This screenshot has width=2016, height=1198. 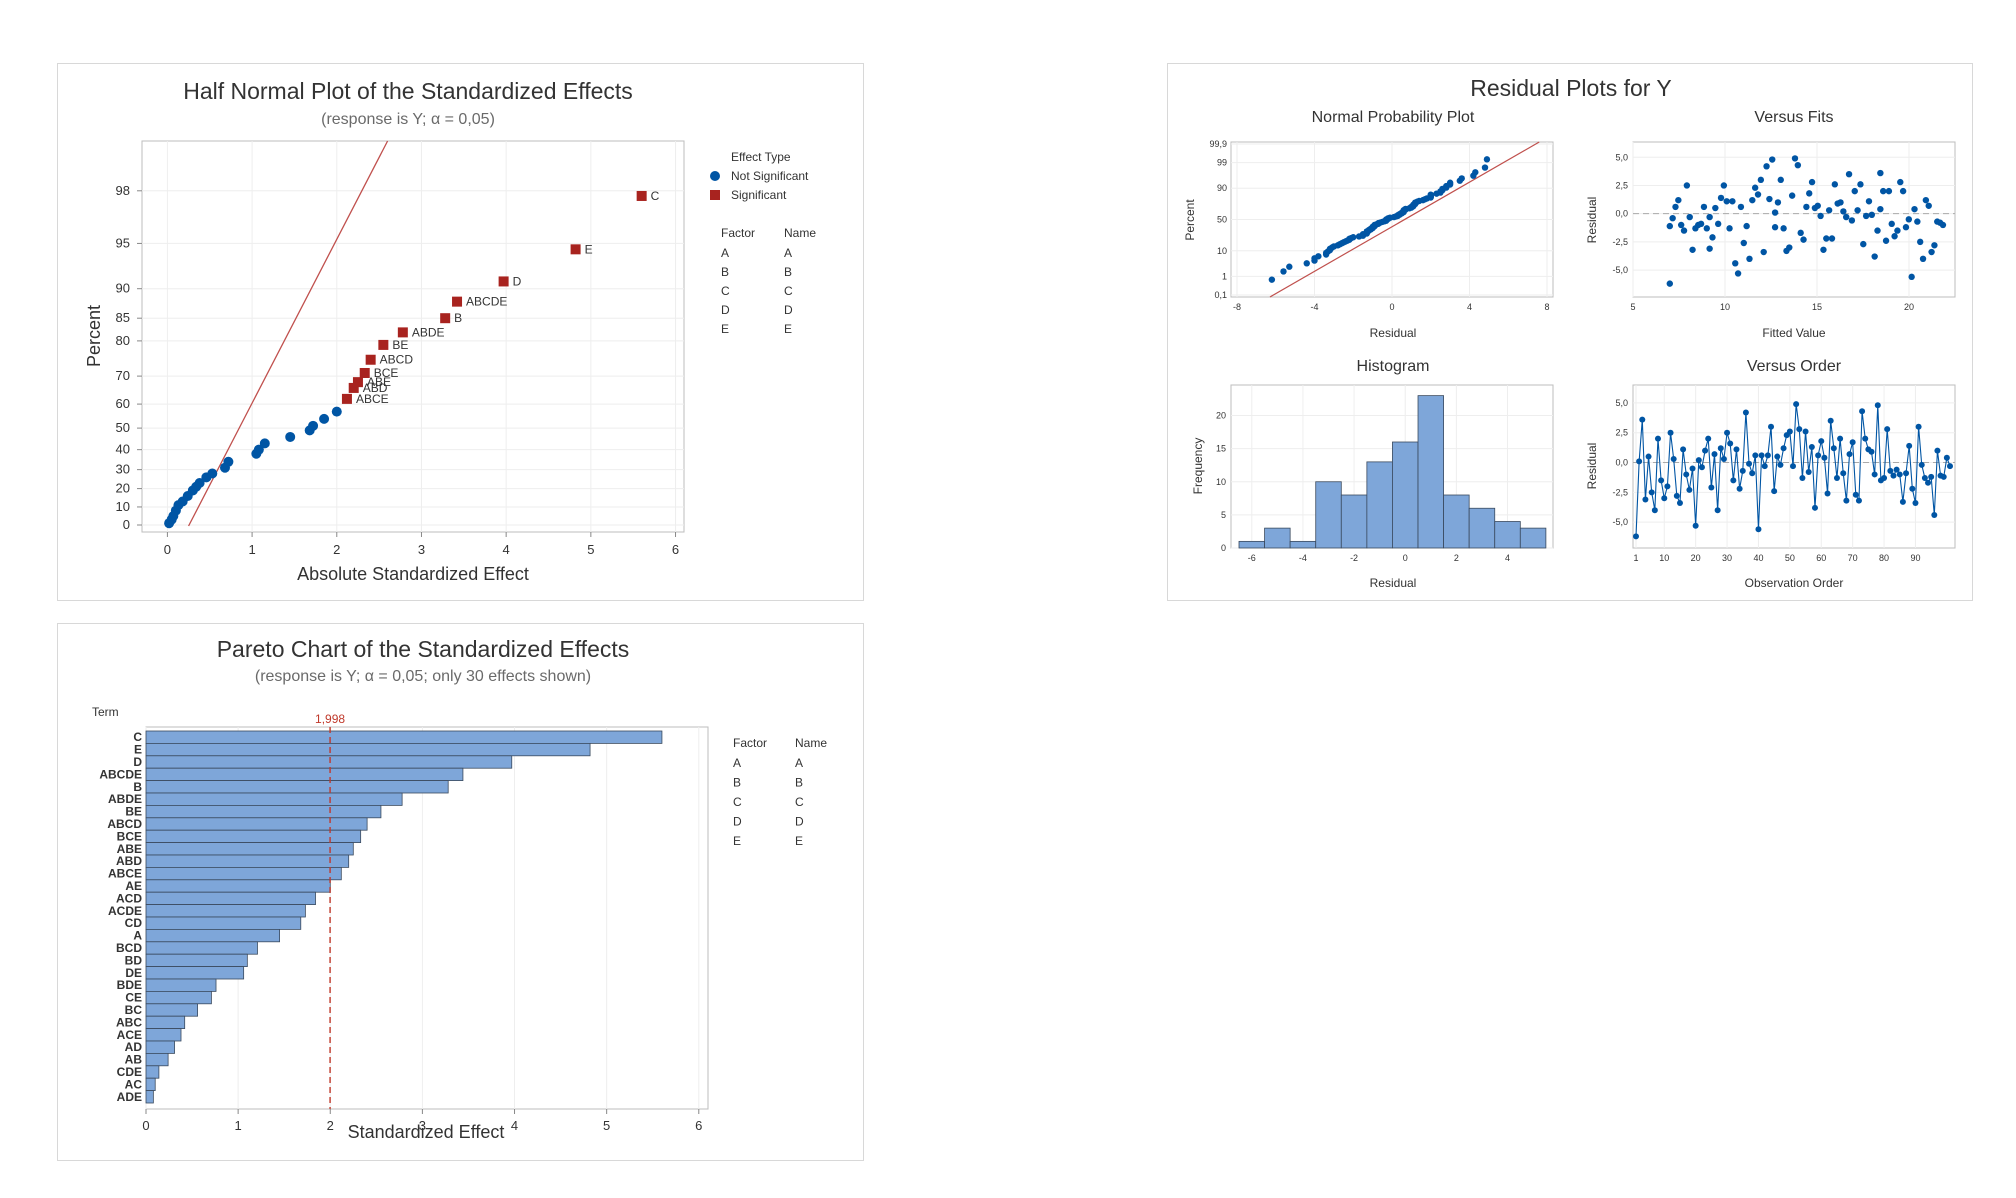 I want to click on y-tick-label: 90, so click(x=1222, y=188).